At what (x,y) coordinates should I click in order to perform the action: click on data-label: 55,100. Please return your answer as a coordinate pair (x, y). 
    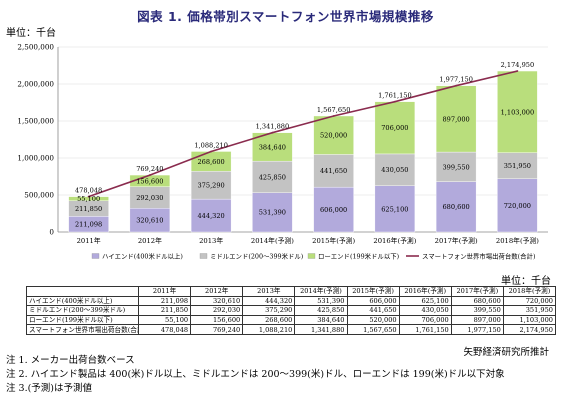
    Looking at the image, I should click on (88, 199).